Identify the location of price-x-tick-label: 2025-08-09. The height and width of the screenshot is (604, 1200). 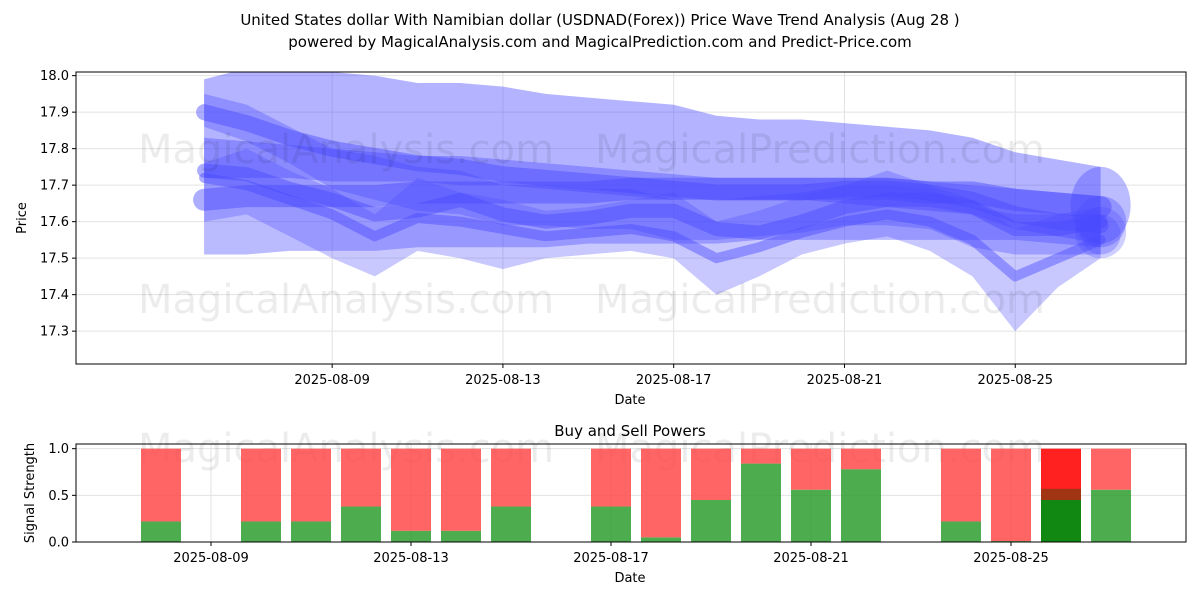
(332, 380).